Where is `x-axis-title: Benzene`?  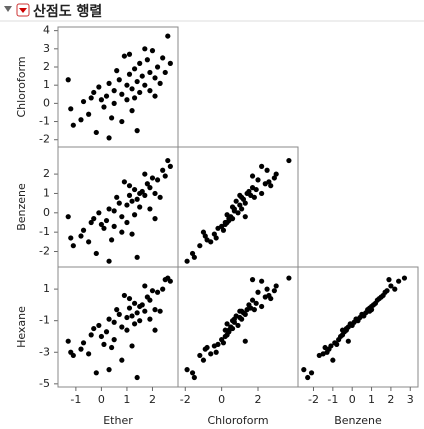
x-axis-title: Benzene is located at coordinates (358, 420).